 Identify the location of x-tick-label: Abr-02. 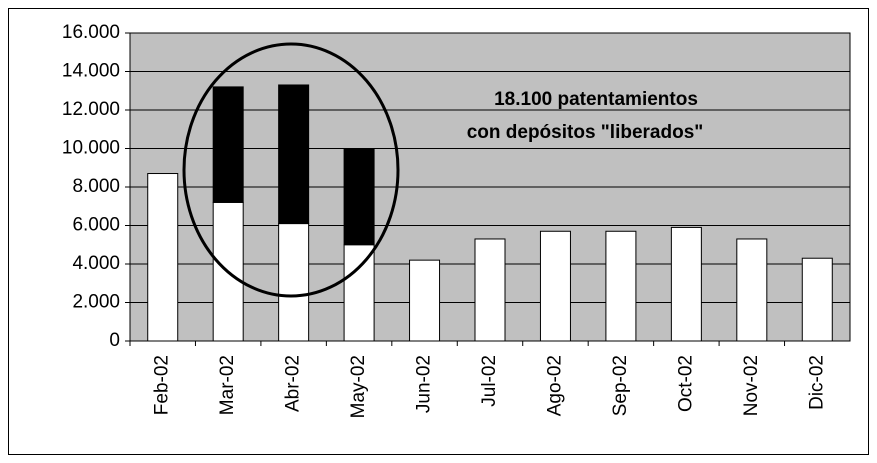
(293, 383).